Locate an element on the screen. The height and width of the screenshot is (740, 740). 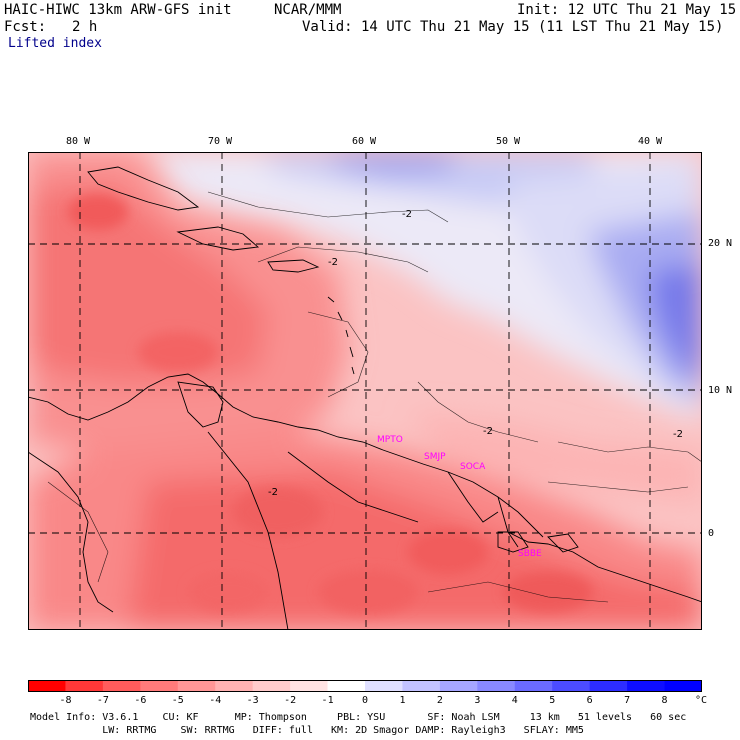
lat-label-10n: 10 N is located at coordinates (720, 390).